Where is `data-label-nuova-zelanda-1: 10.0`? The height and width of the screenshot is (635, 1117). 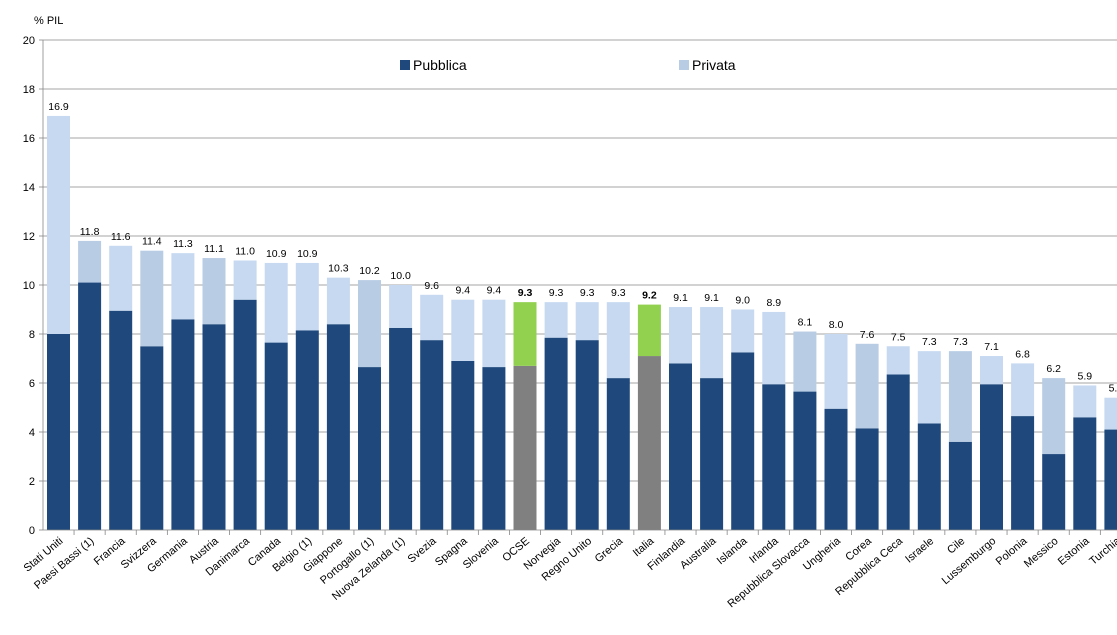 data-label-nuova-zelanda-1: 10.0 is located at coordinates (400, 276).